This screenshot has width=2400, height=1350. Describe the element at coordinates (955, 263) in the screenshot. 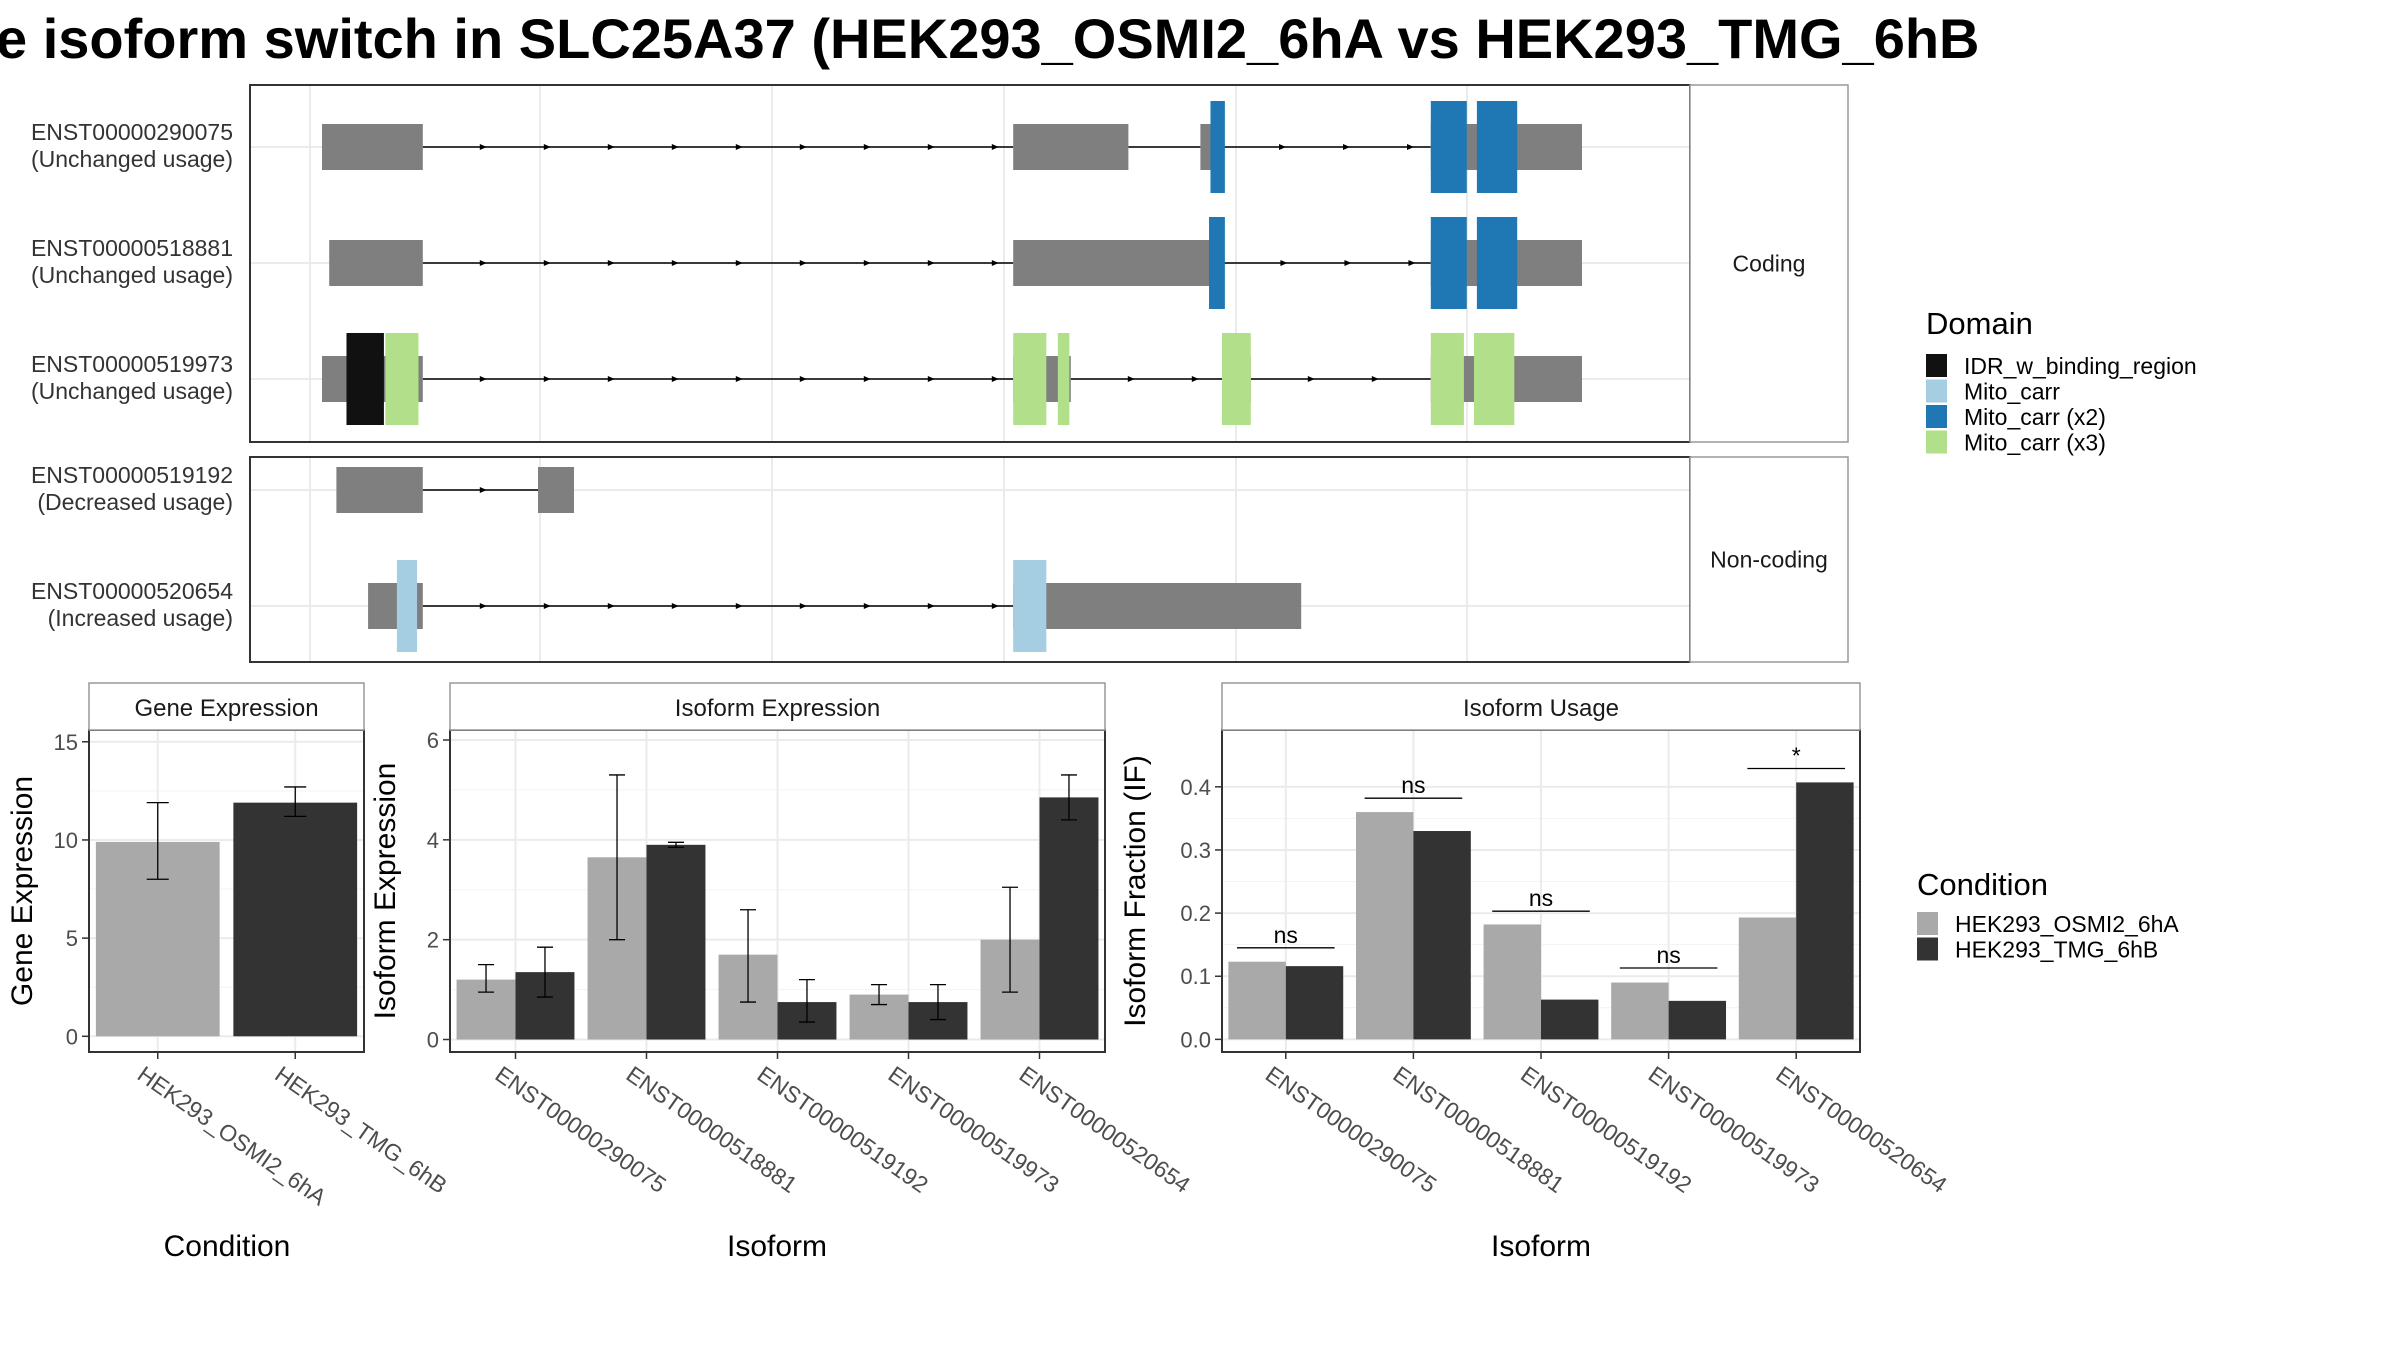

I see `transcript-ENST00000518881` at that location.